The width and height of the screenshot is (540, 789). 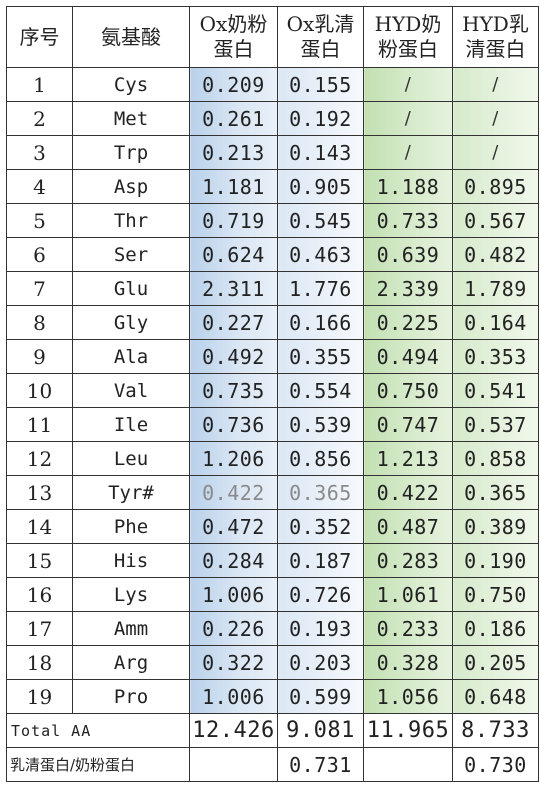 What do you see at coordinates (39, 84) in the screenshot?
I see `row-index: 1` at bounding box center [39, 84].